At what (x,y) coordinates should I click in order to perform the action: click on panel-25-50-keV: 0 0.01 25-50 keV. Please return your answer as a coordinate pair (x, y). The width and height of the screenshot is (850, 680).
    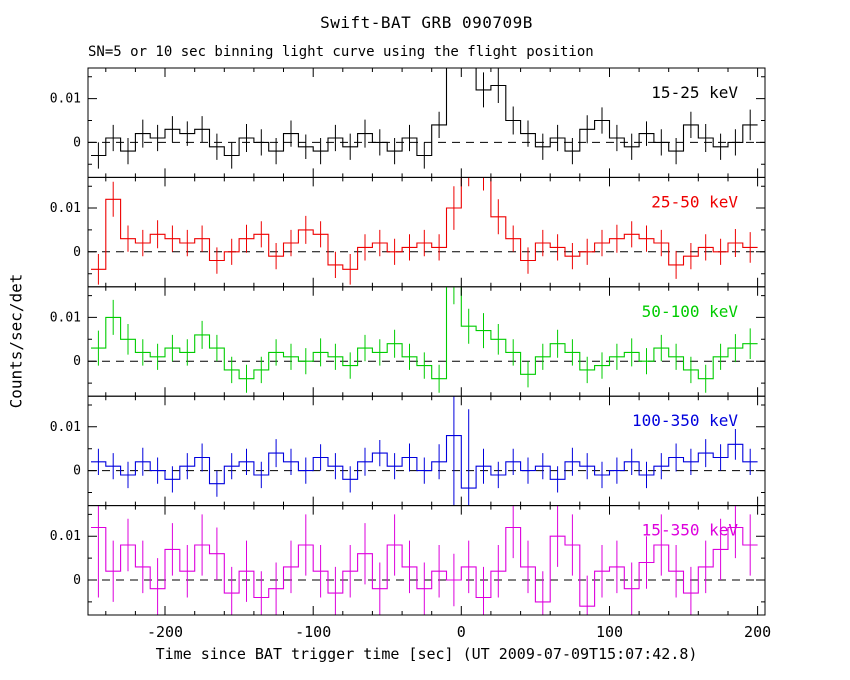
    Looking at the image, I should click on (408, 232).